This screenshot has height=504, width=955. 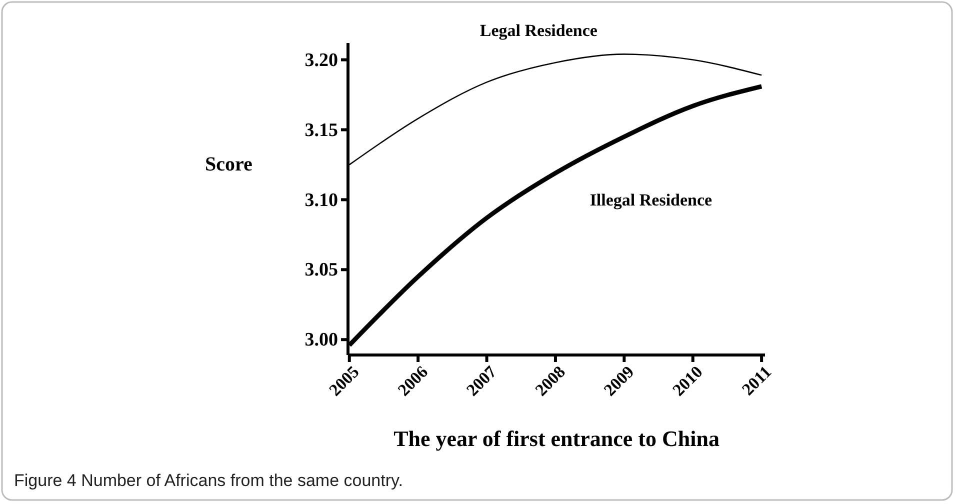 I want to click on y-tick-label: 3.15, so click(x=321, y=130).